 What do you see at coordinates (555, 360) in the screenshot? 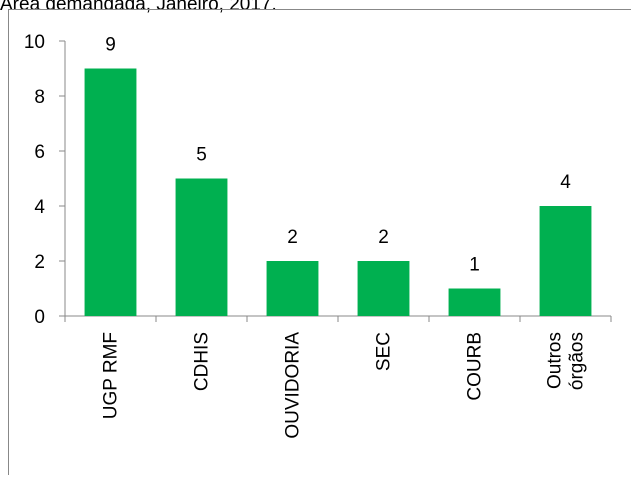
I see `category-label: Outros` at bounding box center [555, 360].